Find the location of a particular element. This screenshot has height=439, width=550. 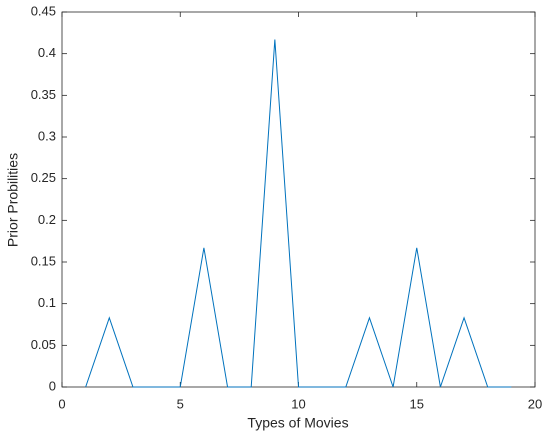

y-tick-label: 0 is located at coordinates (52, 385).